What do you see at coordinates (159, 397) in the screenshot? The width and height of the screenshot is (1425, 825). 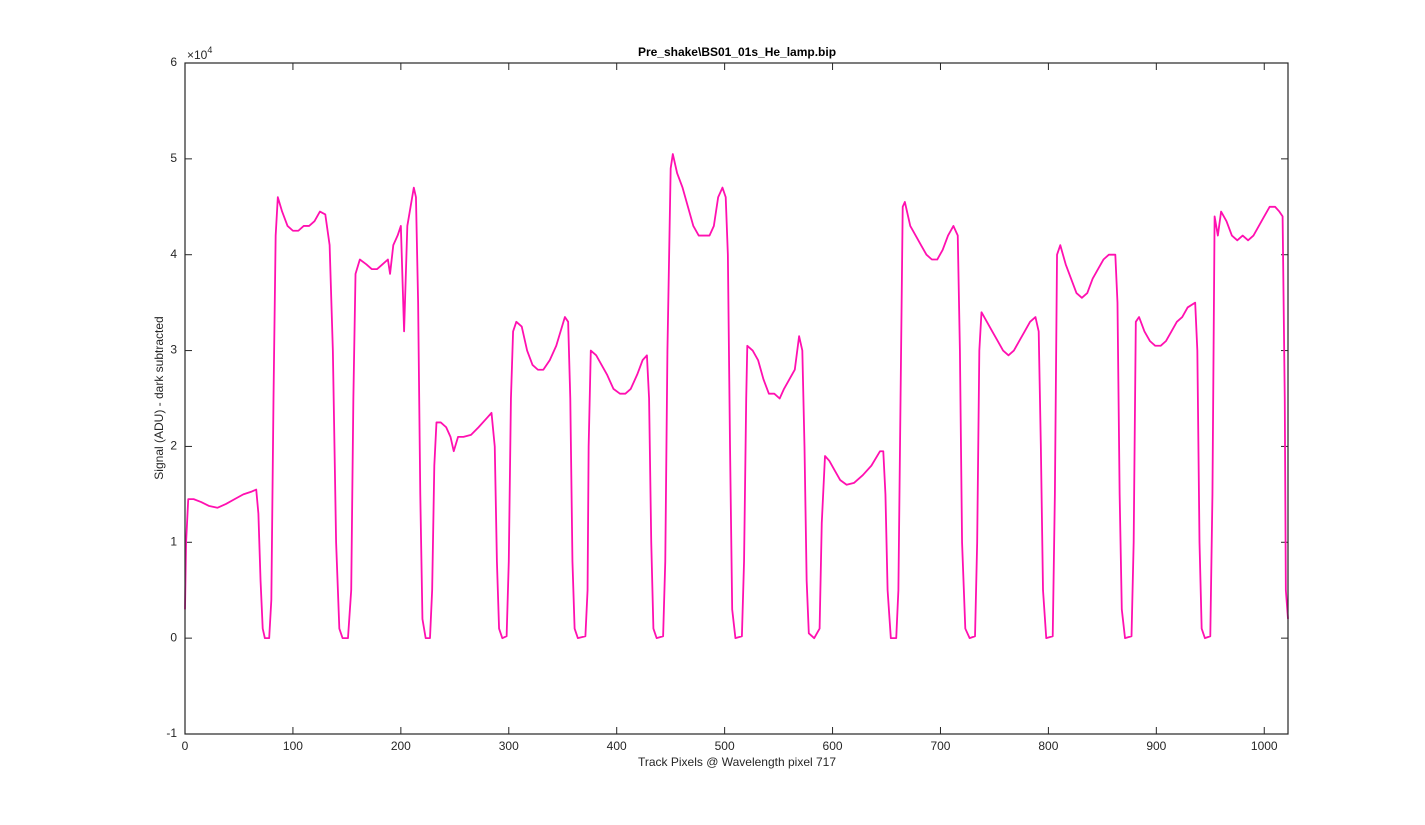 I see `y-axis-label: Signal (ADU) - dark subtracted` at bounding box center [159, 397].